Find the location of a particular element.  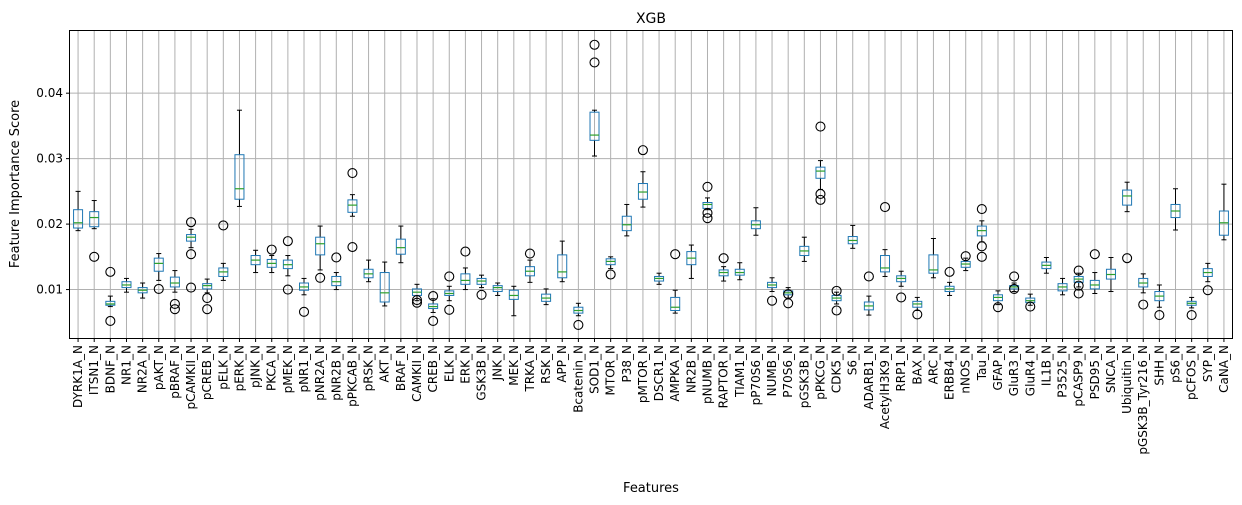

chart-title: XGB is located at coordinates (651, 19).